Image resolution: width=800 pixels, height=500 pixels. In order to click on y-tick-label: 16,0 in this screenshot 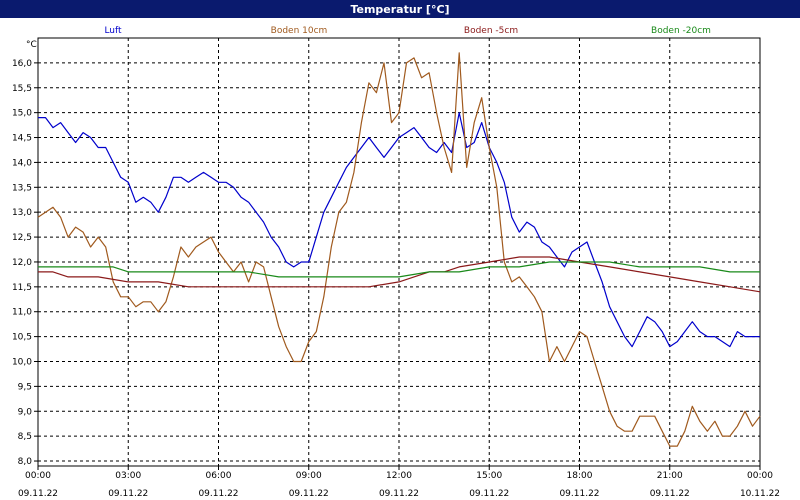, I will do `click(22, 64)`.